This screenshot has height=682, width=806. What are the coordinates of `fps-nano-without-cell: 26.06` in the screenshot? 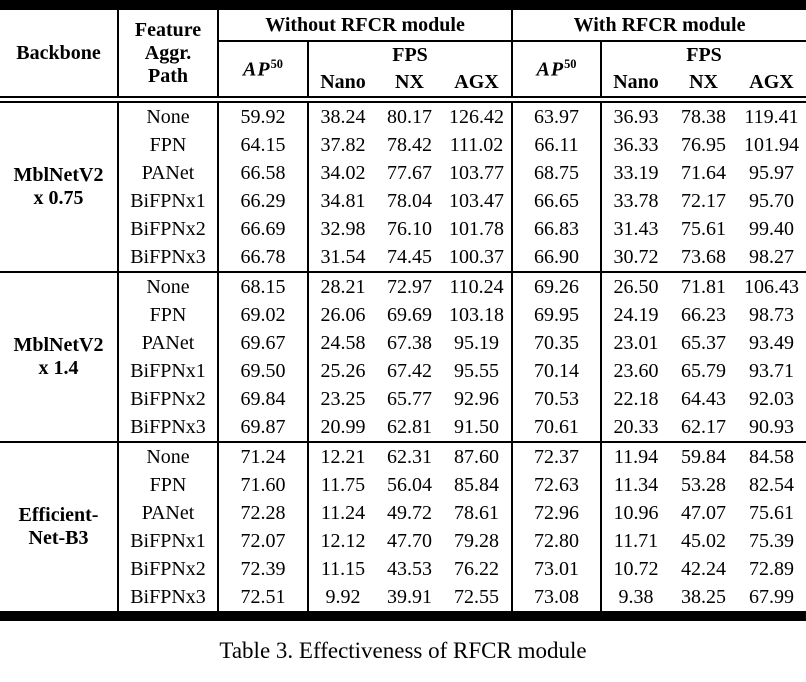 It's located at (342, 315).